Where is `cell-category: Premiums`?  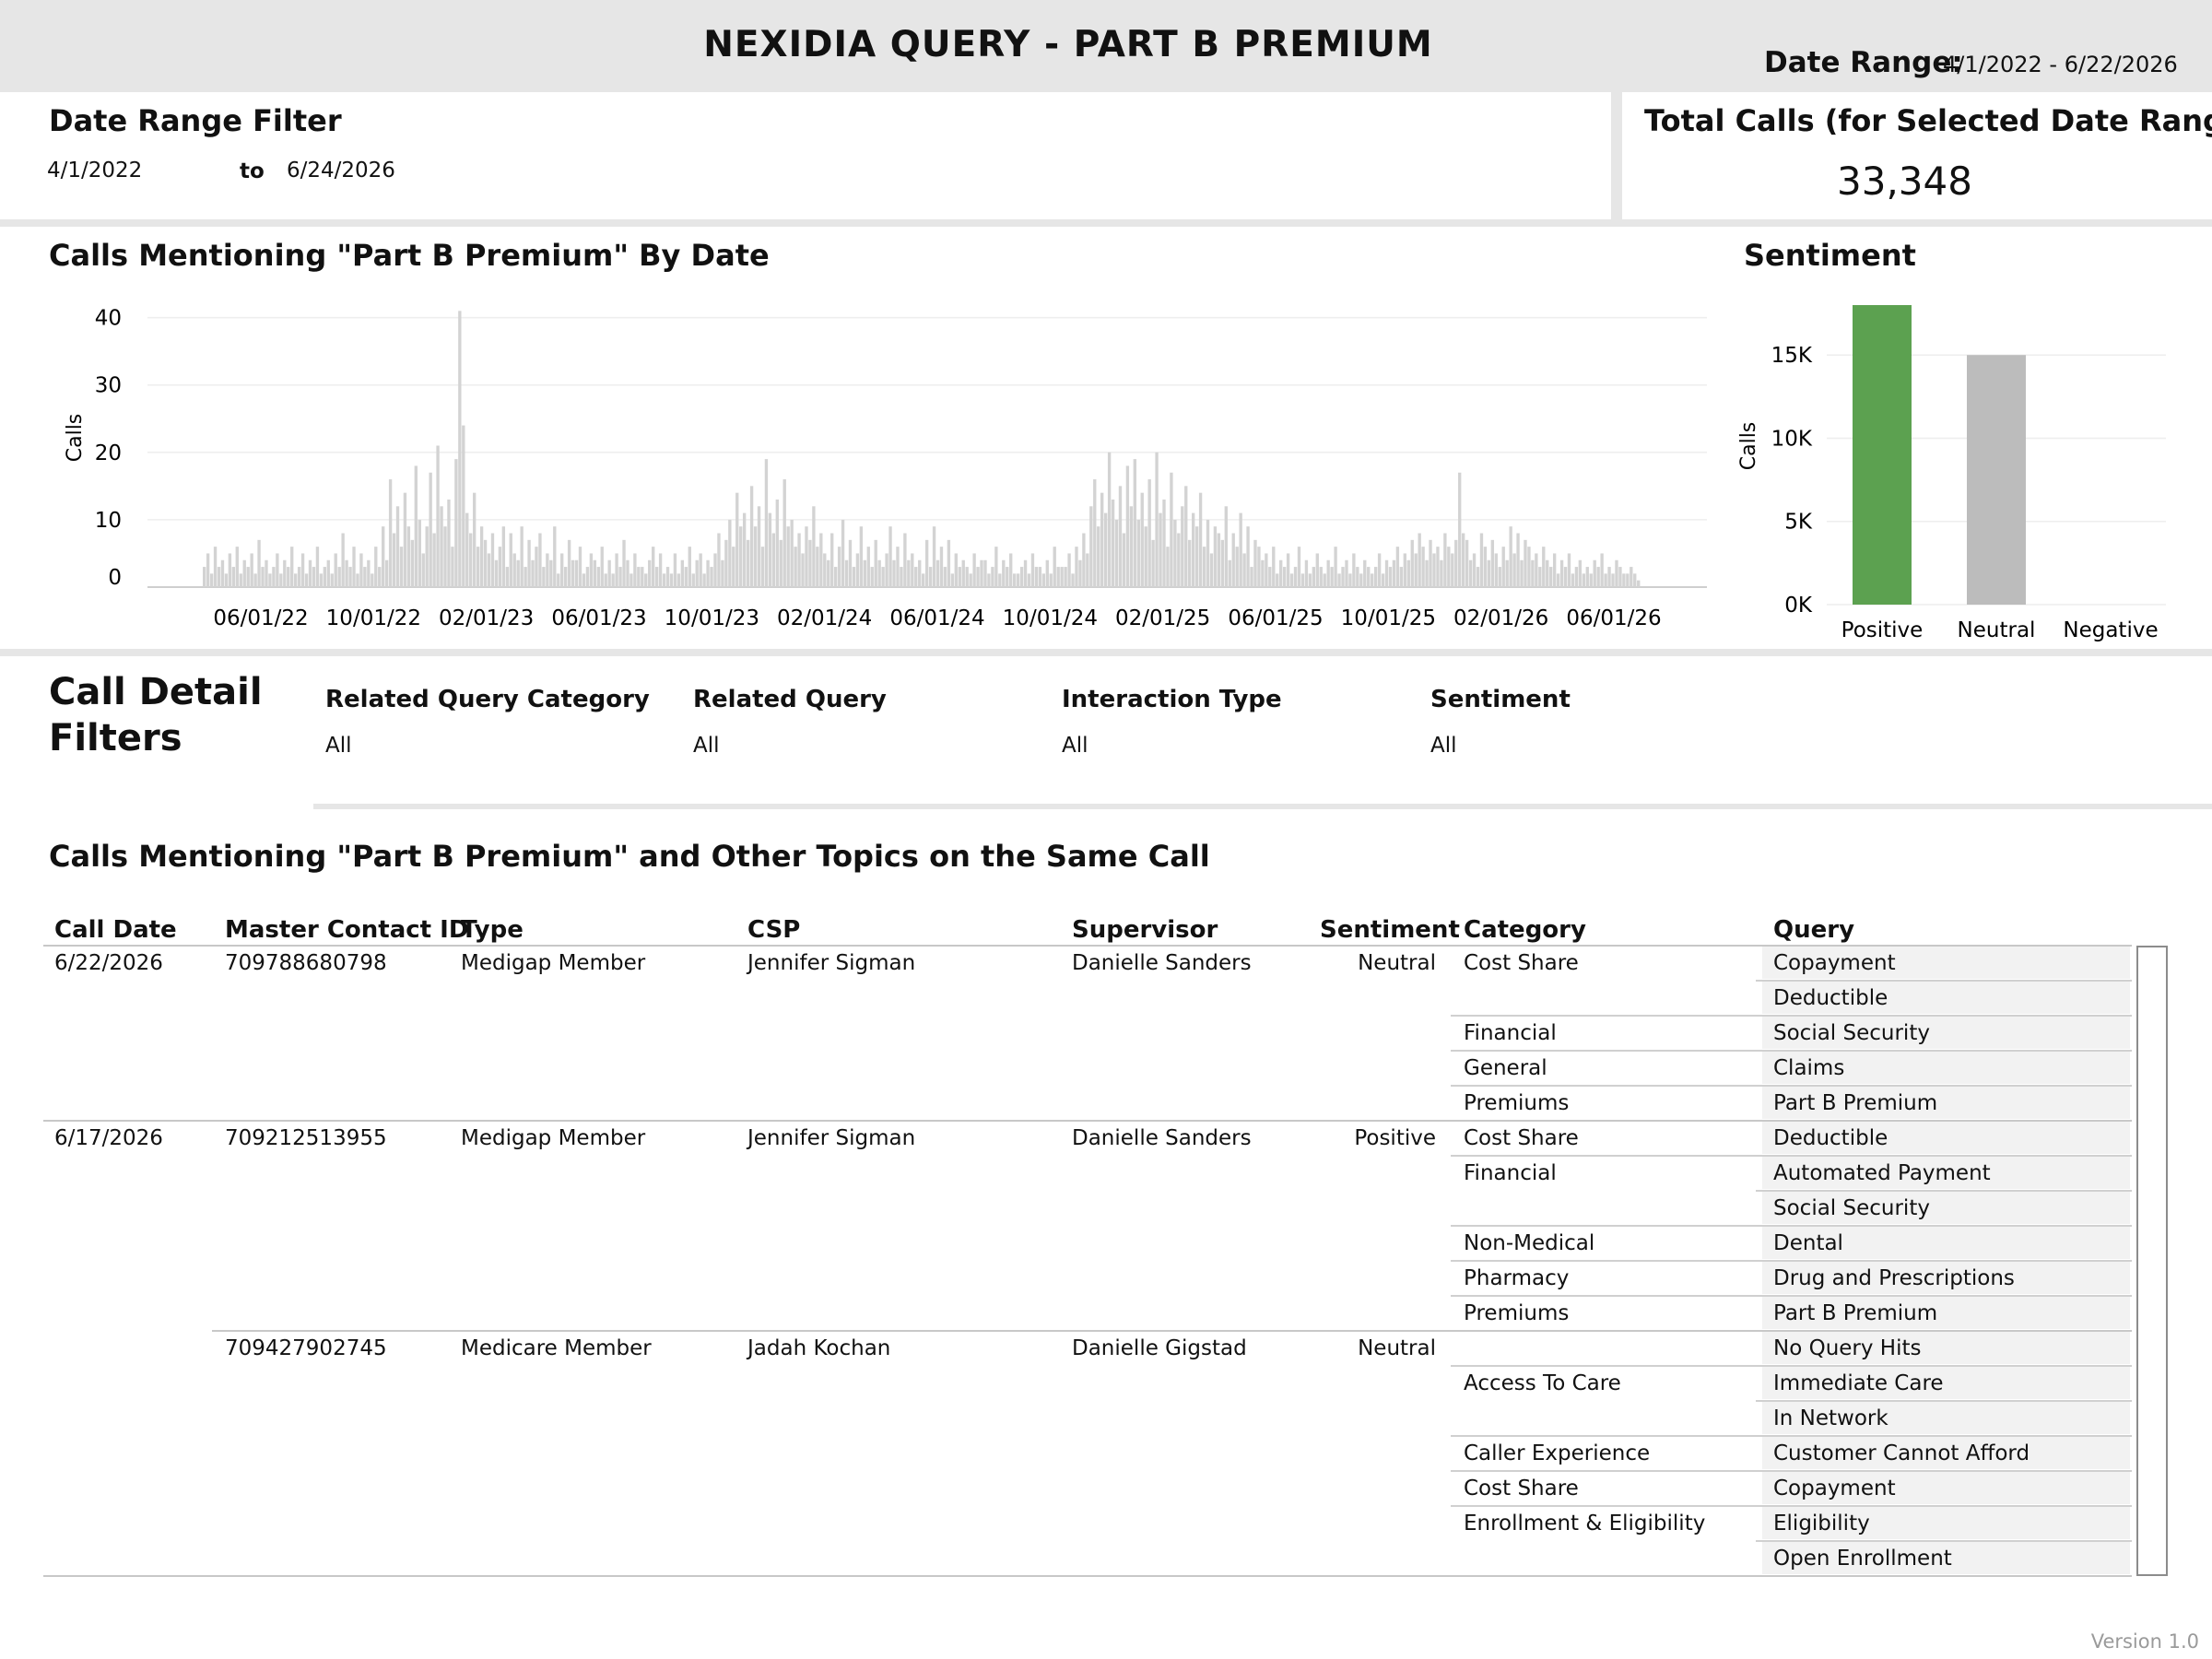 cell-category: Premiums is located at coordinates (1517, 1313).